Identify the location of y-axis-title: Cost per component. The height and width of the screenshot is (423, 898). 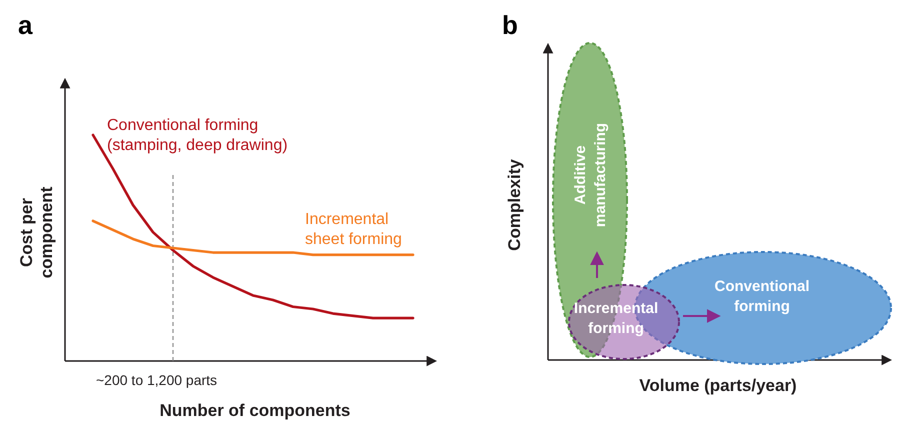
(36, 232).